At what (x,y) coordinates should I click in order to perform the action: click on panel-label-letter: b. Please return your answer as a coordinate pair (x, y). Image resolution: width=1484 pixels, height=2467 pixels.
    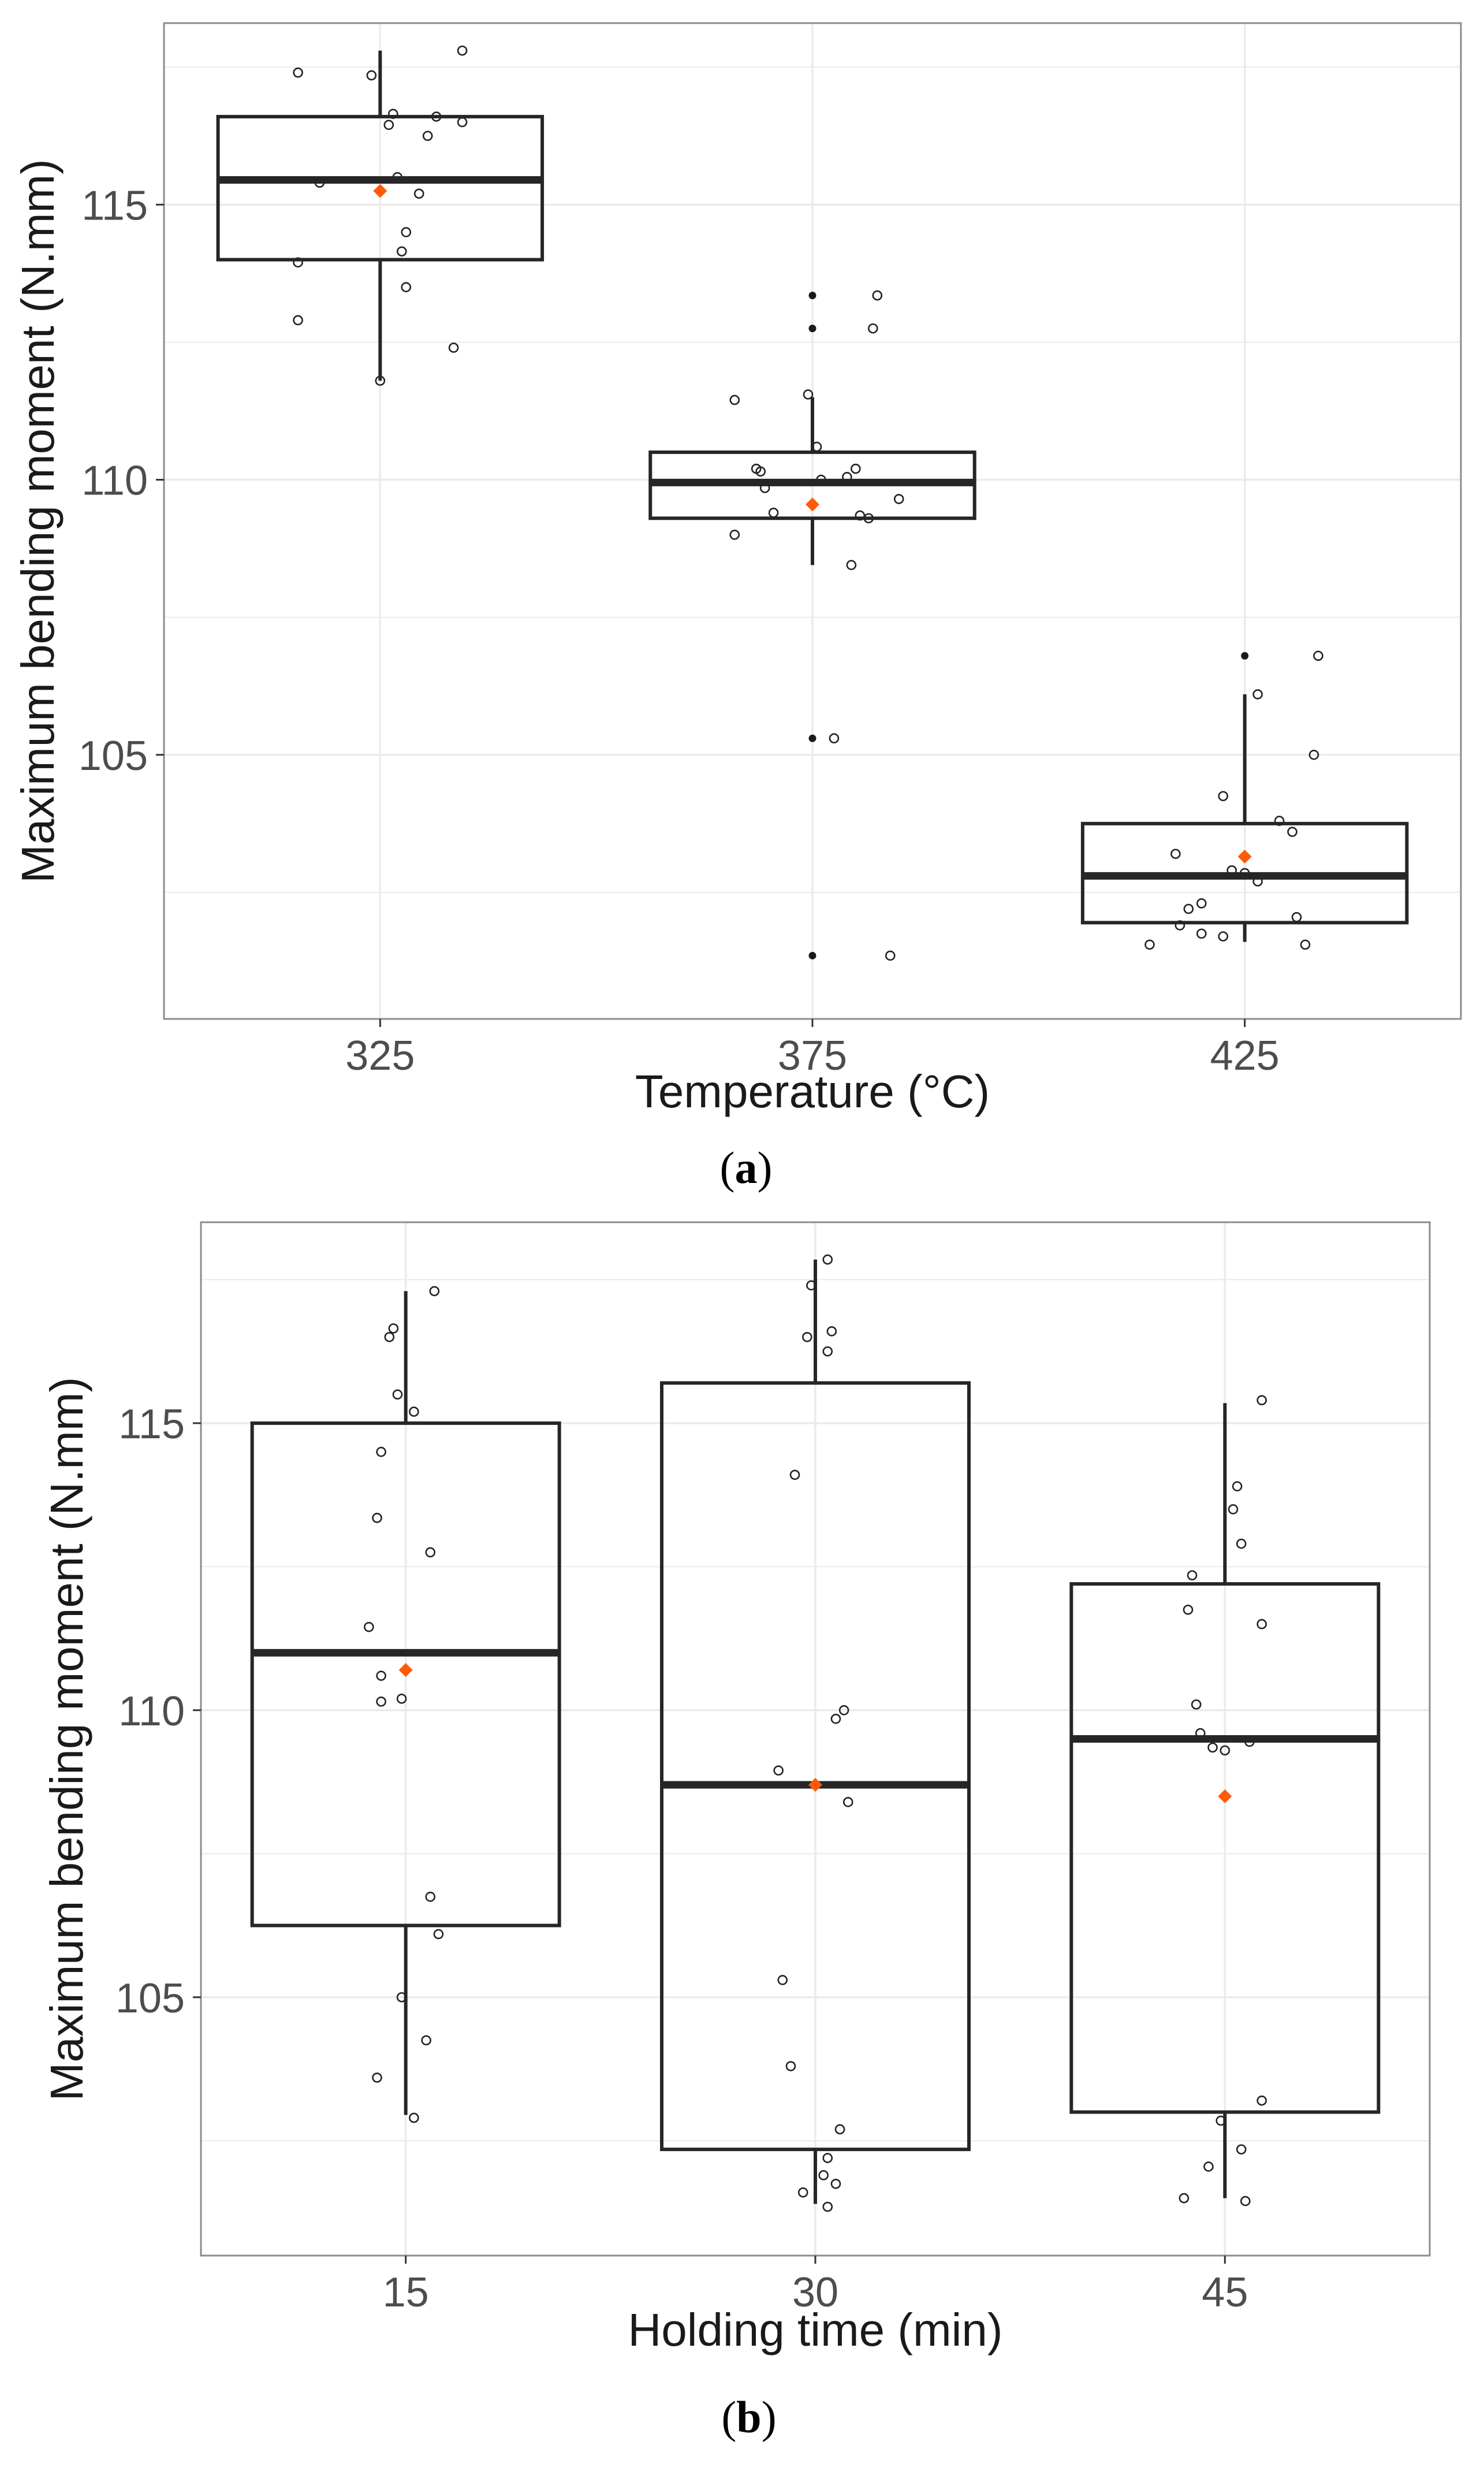
    Looking at the image, I should click on (748, 2417).